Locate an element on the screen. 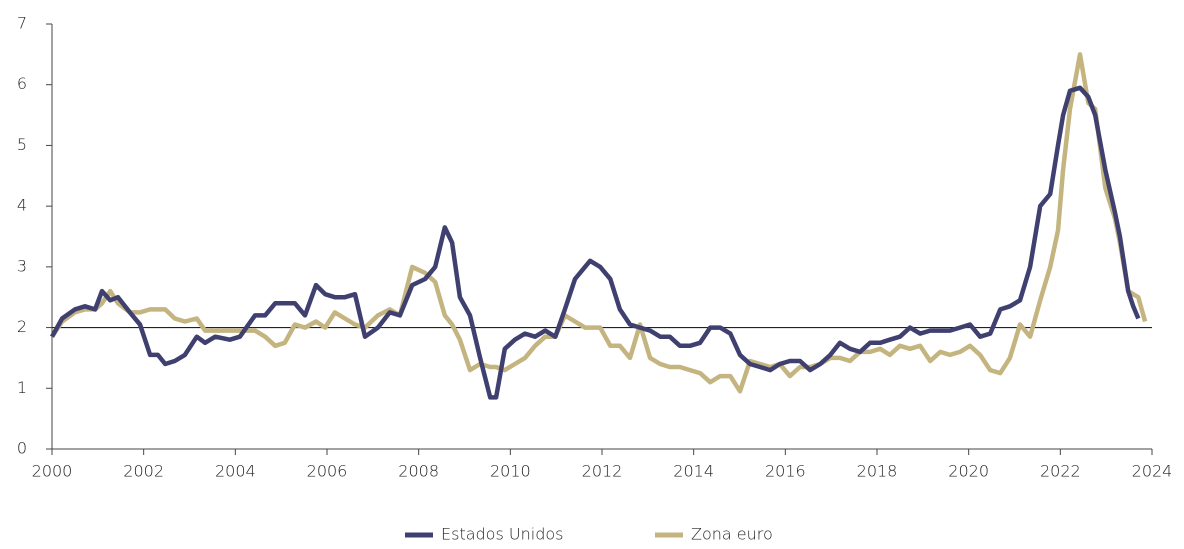 This screenshot has height=549, width=1184. x-tick-label: 2016 is located at coordinates (785, 471).